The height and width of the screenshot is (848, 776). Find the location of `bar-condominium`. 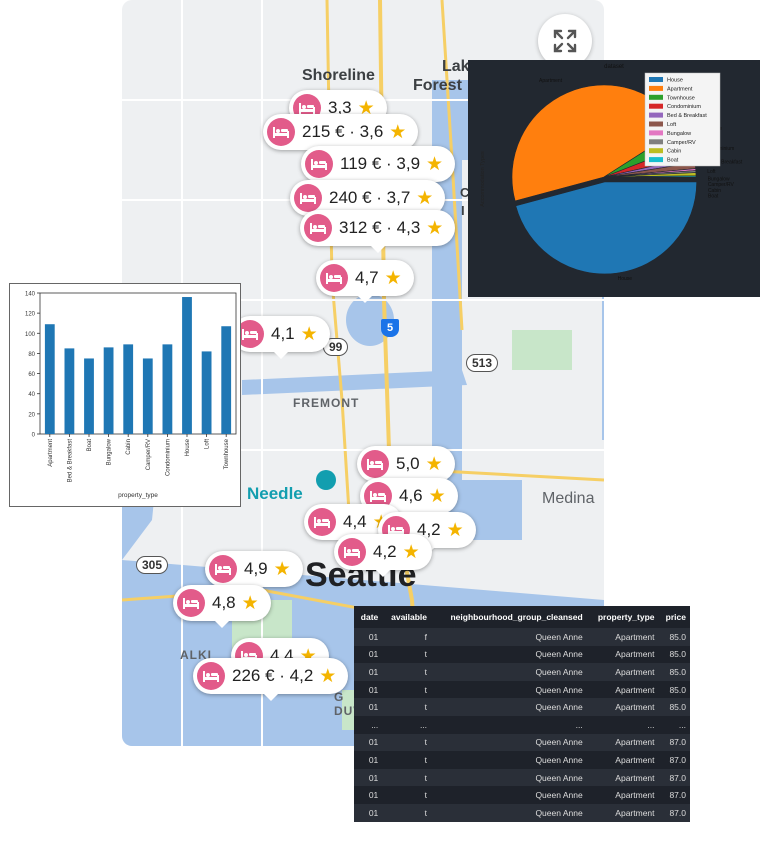

bar-condominium is located at coordinates (167, 389).